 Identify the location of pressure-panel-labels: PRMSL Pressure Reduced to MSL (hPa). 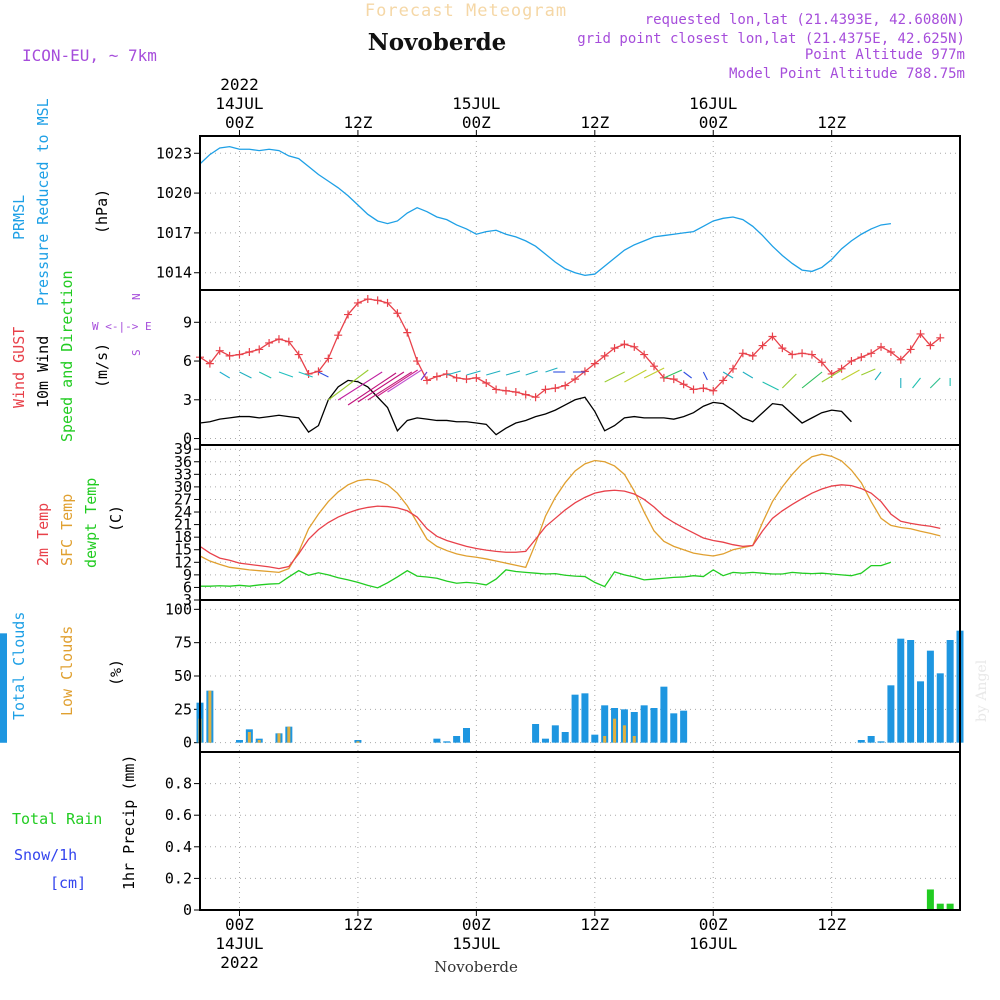
(60, 202).